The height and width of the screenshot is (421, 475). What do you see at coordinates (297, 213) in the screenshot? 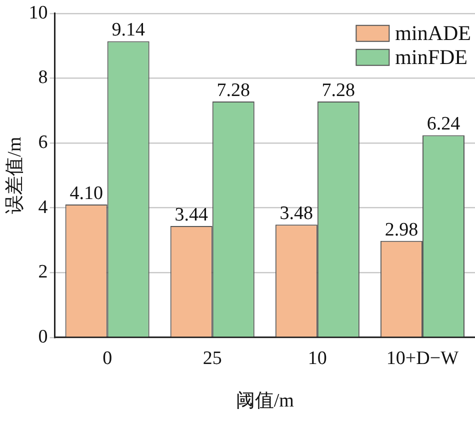
I see `data-label: 3.48` at bounding box center [297, 213].